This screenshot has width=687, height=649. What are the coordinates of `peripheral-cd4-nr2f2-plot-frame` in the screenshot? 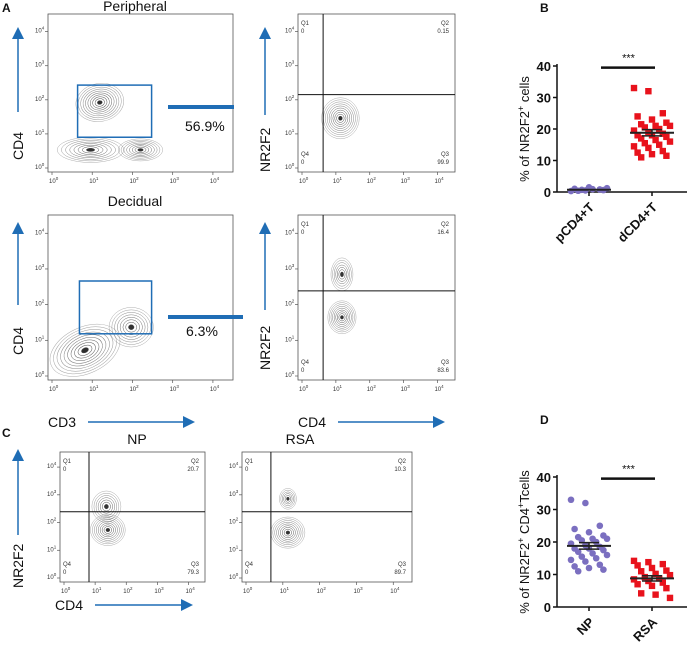 It's located at (376, 93).